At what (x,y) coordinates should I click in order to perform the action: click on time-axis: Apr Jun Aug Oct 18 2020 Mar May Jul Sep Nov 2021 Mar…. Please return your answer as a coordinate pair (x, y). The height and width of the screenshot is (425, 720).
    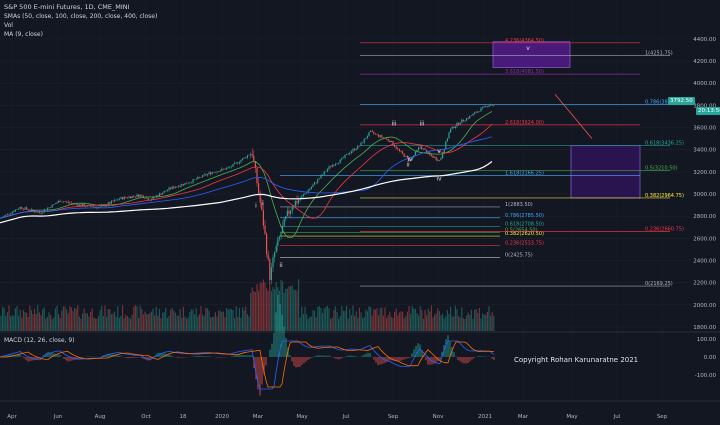
    Looking at the image, I should click on (337, 417).